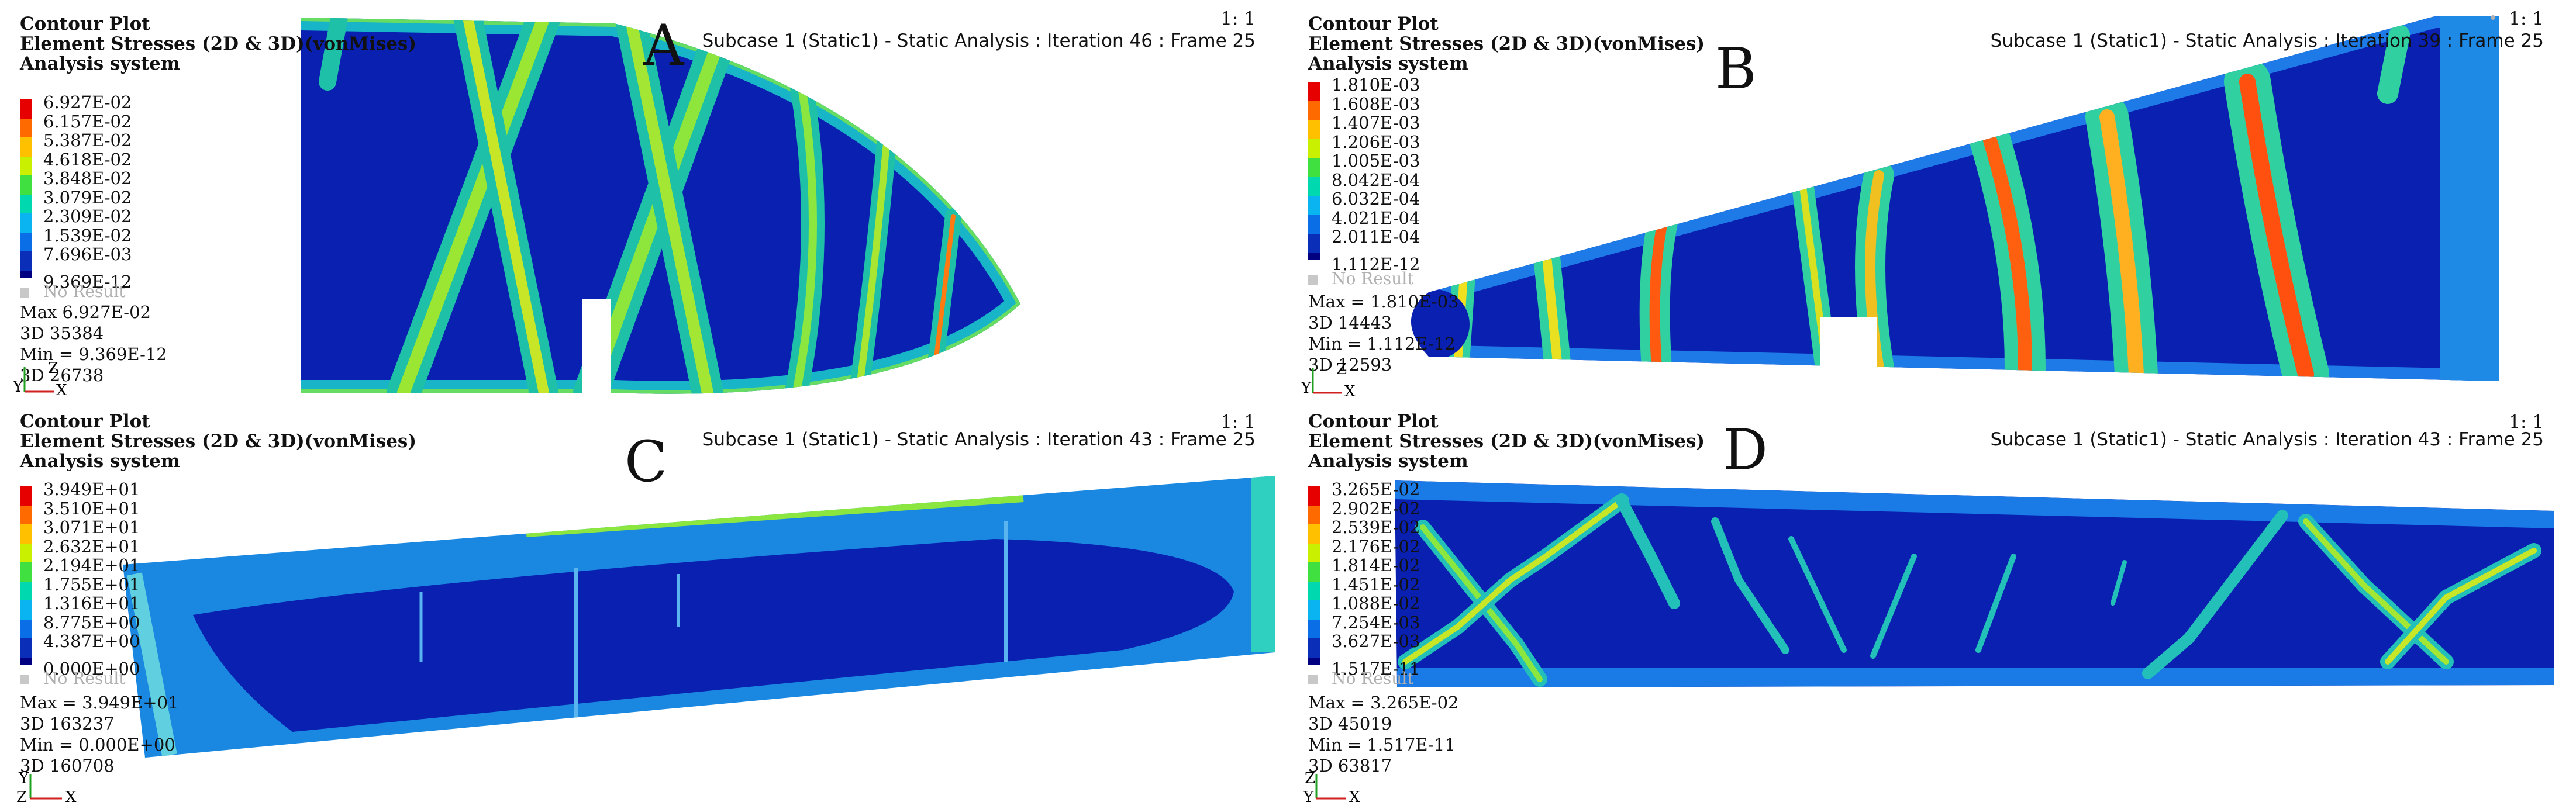 The height and width of the screenshot is (809, 2576). What do you see at coordinates (88, 235) in the screenshot?
I see `legend-value: 1.539E-02` at bounding box center [88, 235].